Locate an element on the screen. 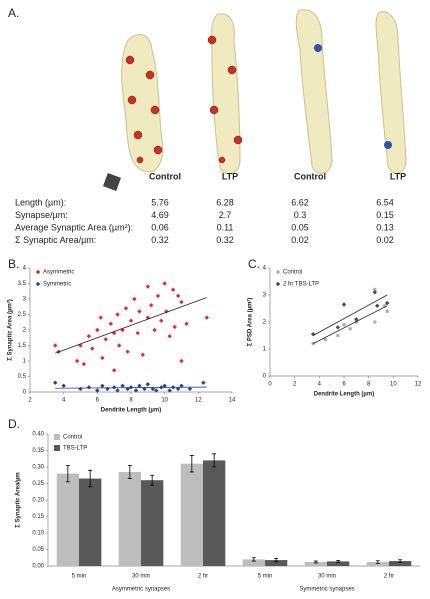 The width and height of the screenshot is (430, 599). row-label: Synapse/µm: is located at coordinates (41, 215).